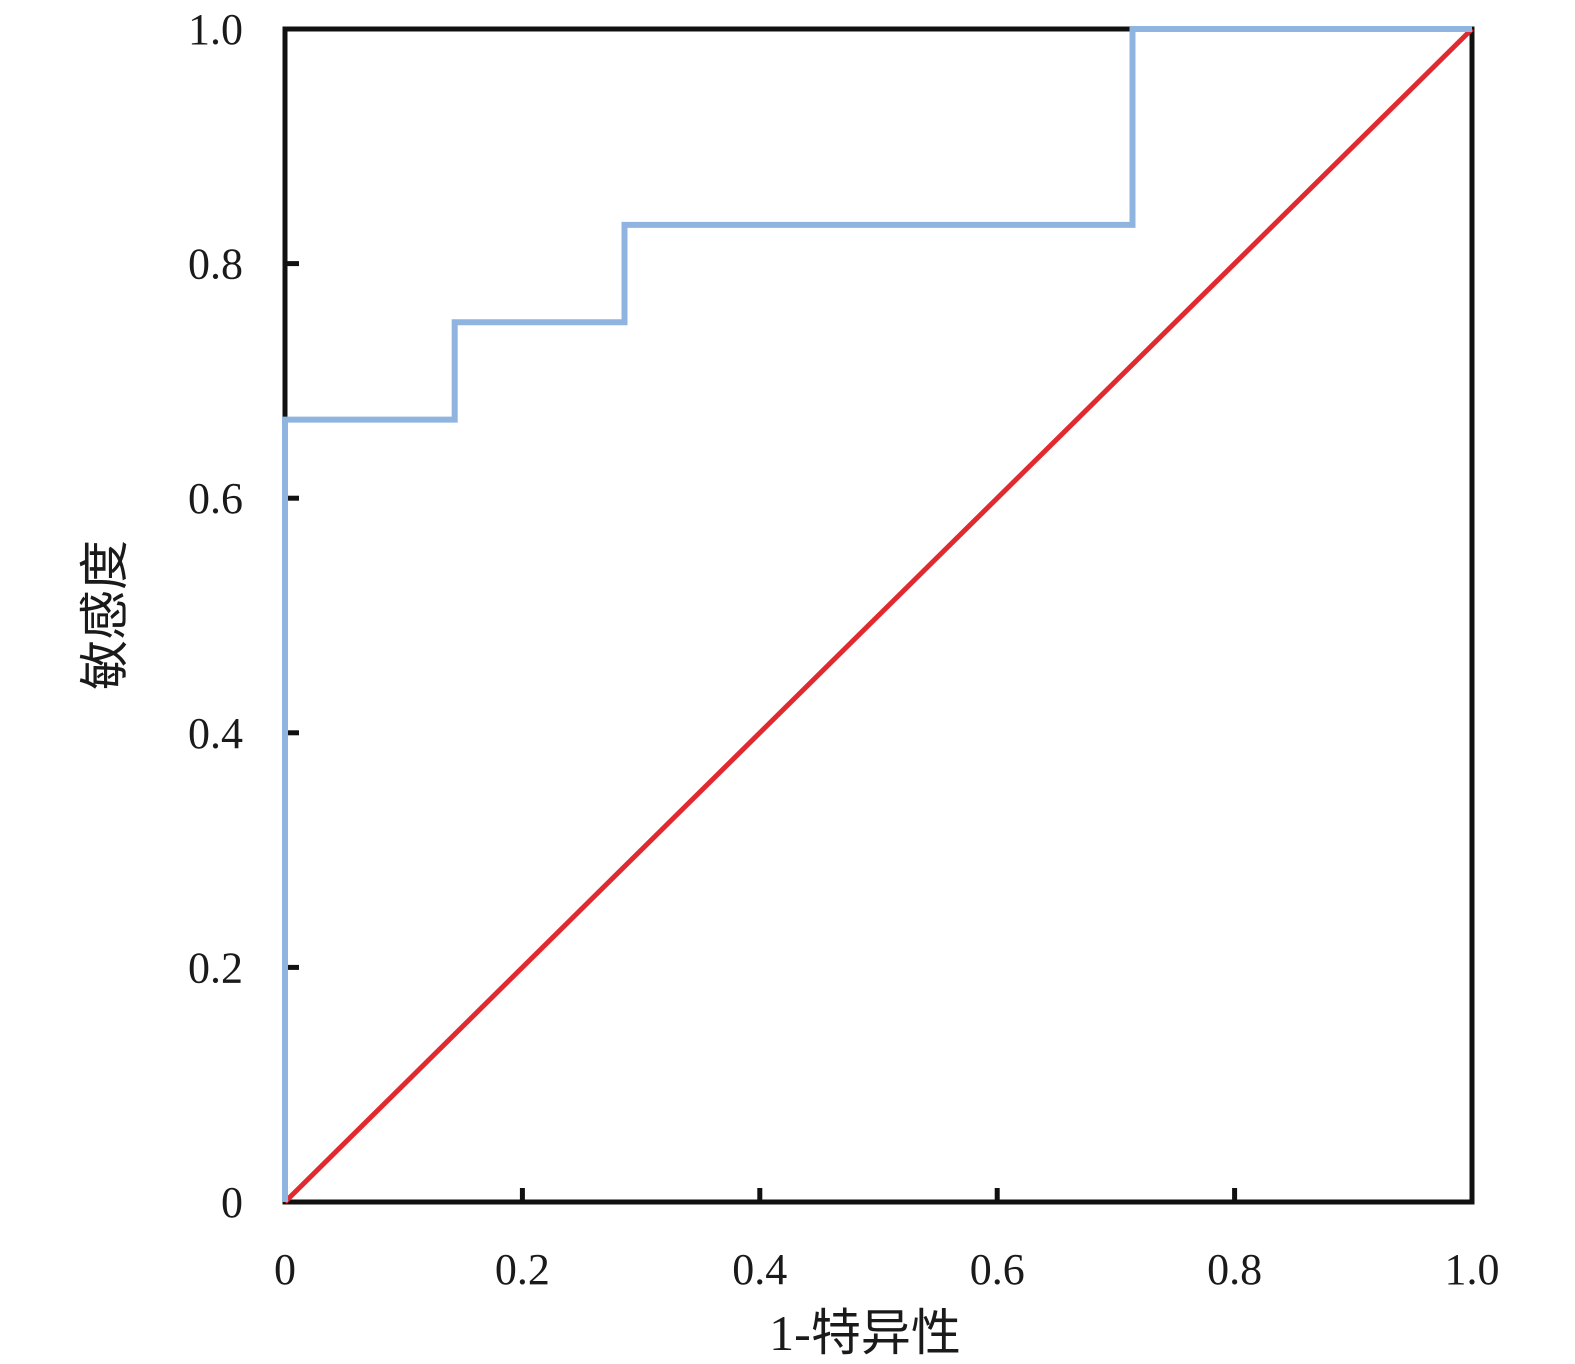 This screenshot has height=1364, width=1575. What do you see at coordinates (285, 1269) in the screenshot?
I see `x-tick-label: 0` at bounding box center [285, 1269].